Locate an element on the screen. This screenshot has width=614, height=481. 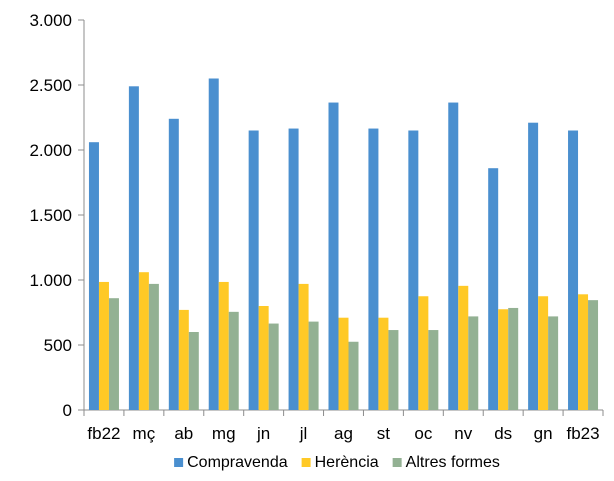
x-axis-tick-labels: fb22 mç ab mg jn jl ag st oc nv ds gn fb23 is located at coordinates (343, 433).